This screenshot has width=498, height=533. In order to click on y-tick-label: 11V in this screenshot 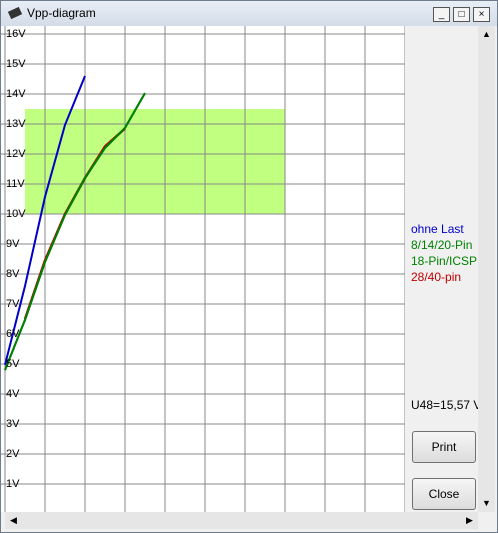, I will do `click(15, 184)`.